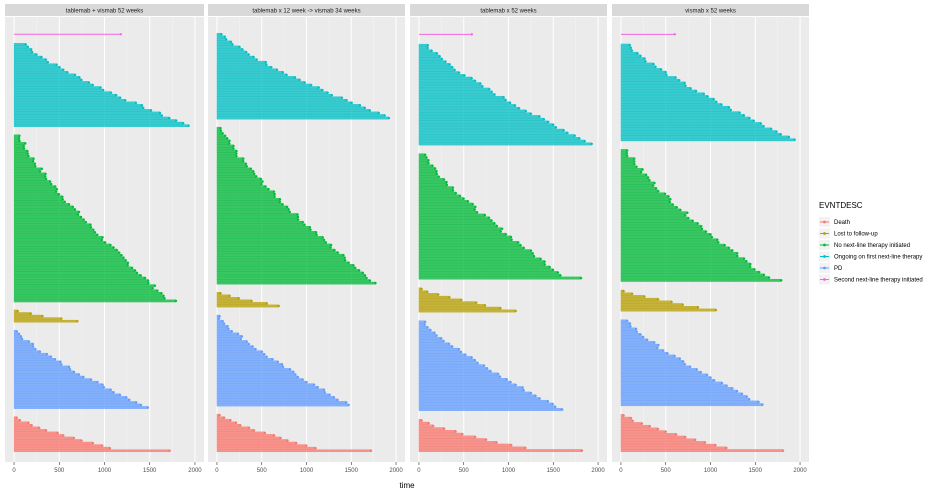  Describe the element at coordinates (217, 471) in the screenshot. I see `x-tick-label: 0` at that location.